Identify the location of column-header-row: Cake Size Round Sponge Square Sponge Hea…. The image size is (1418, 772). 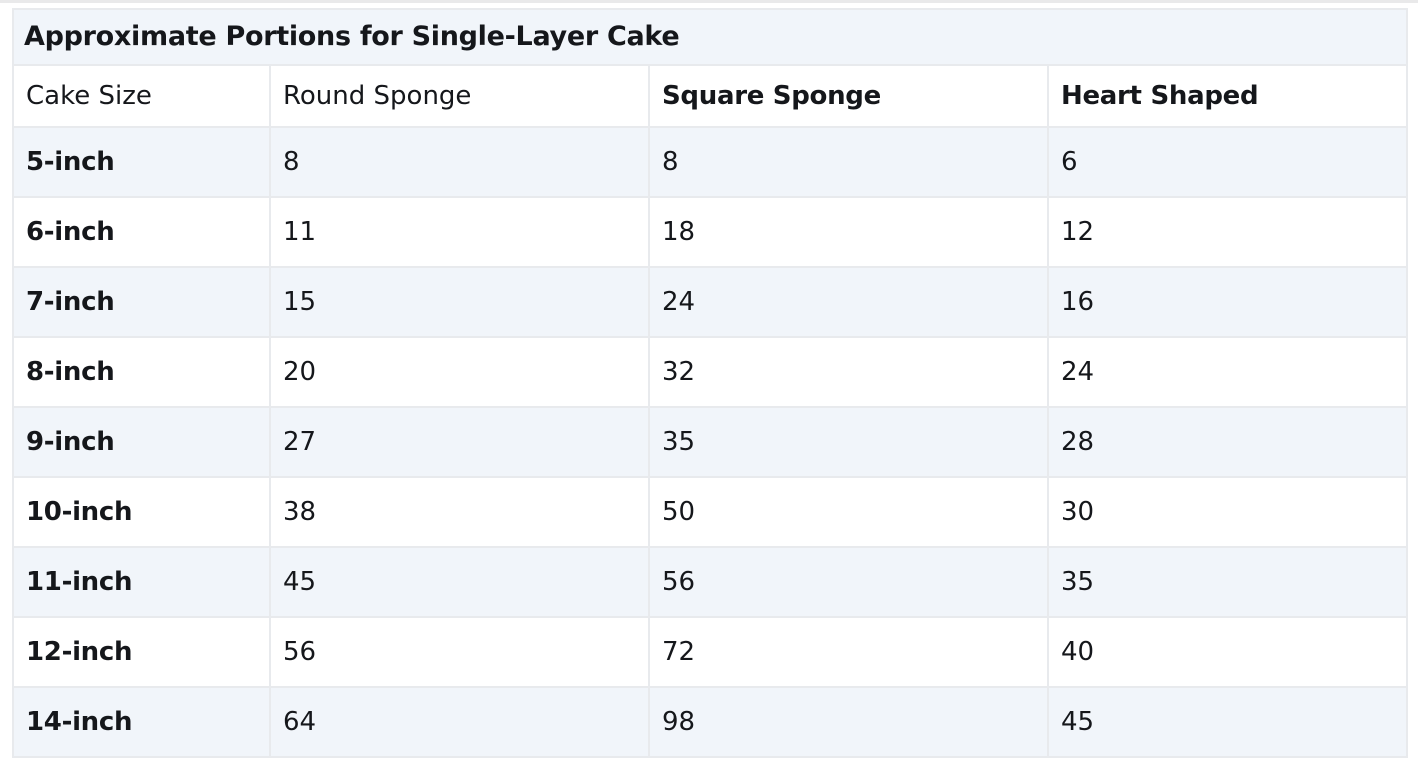
(710, 96).